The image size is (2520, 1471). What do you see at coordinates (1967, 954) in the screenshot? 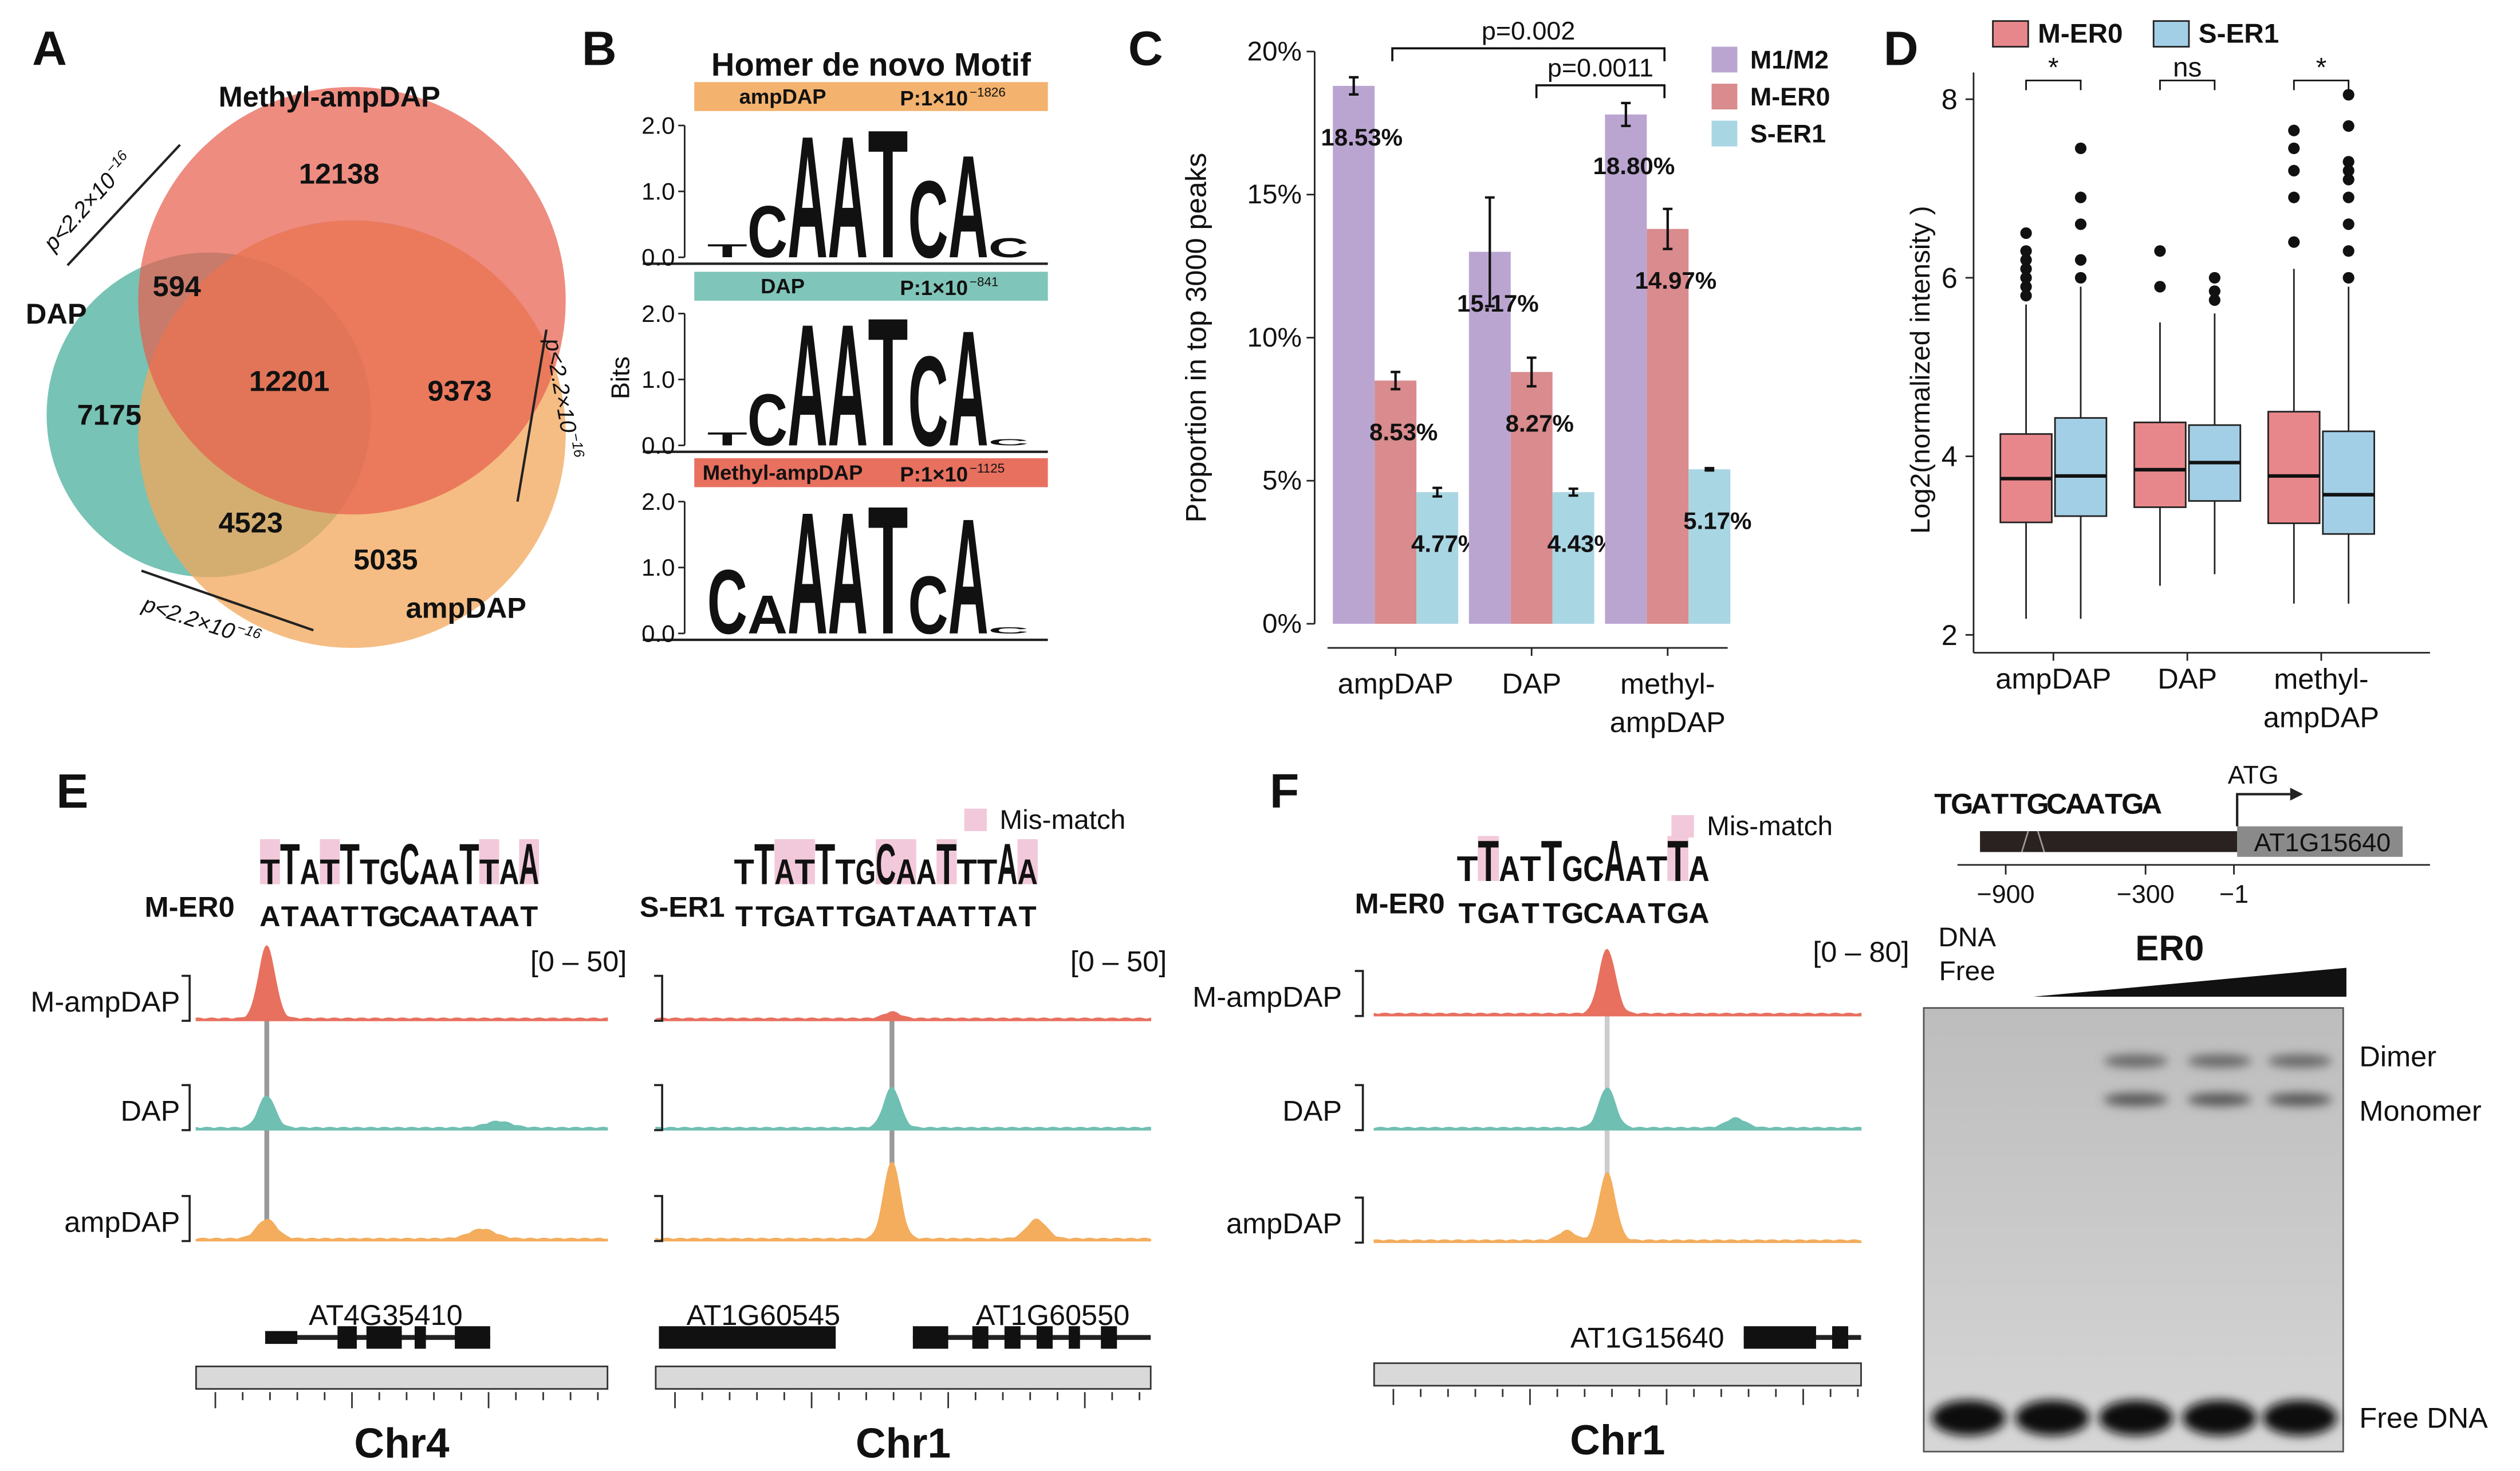
I see `lane-label: DNA Free` at bounding box center [1967, 954].